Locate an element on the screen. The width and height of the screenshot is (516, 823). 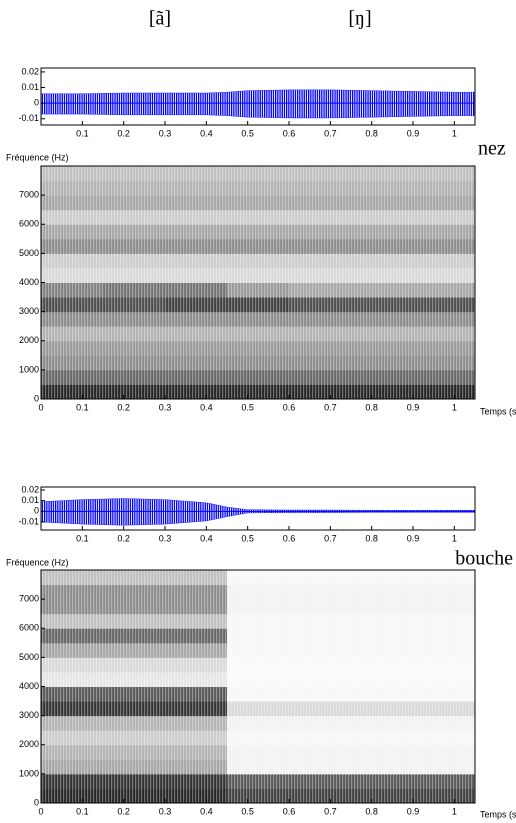
panel-label: bouche is located at coordinates (484, 559).